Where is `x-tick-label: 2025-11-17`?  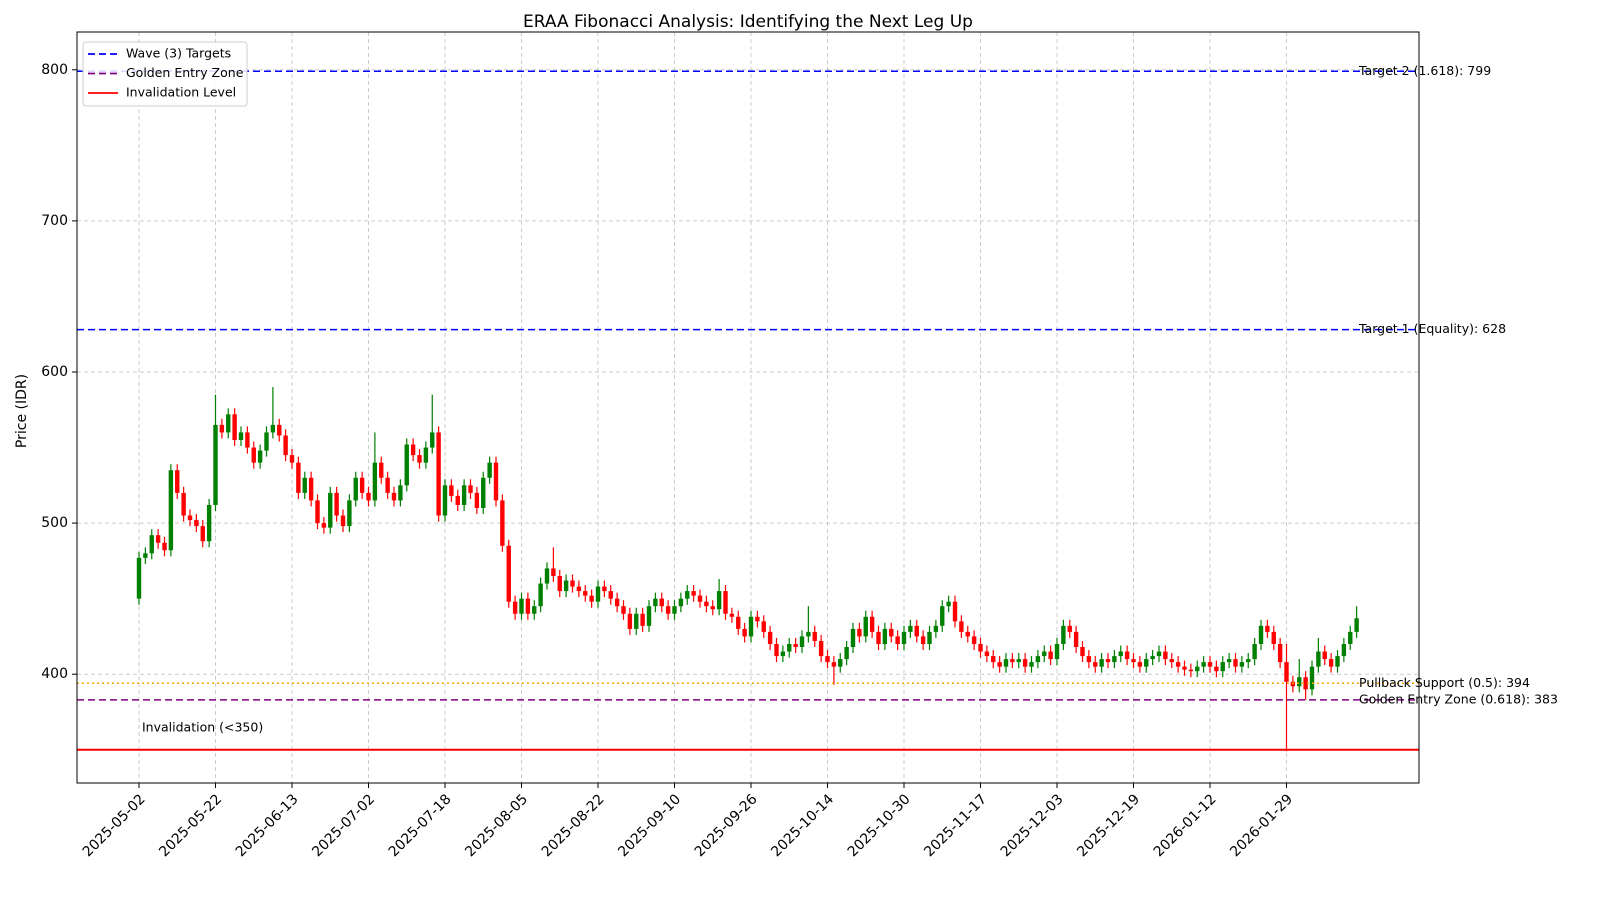
x-tick-label: 2025-11-17 is located at coordinates (955, 825).